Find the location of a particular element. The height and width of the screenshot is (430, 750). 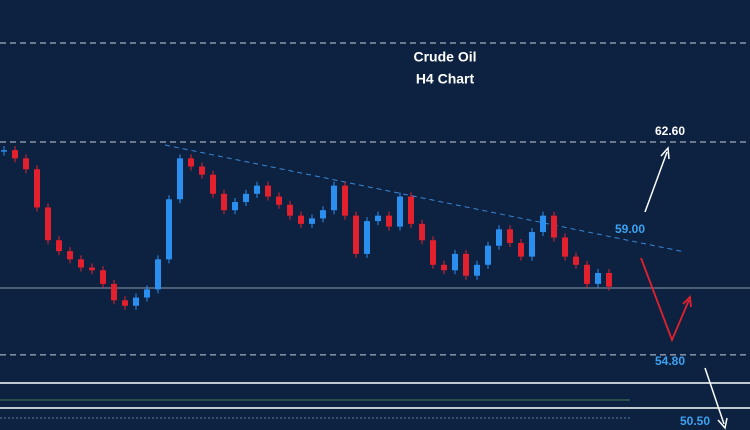

level-label: 54.80 is located at coordinates (670, 361).